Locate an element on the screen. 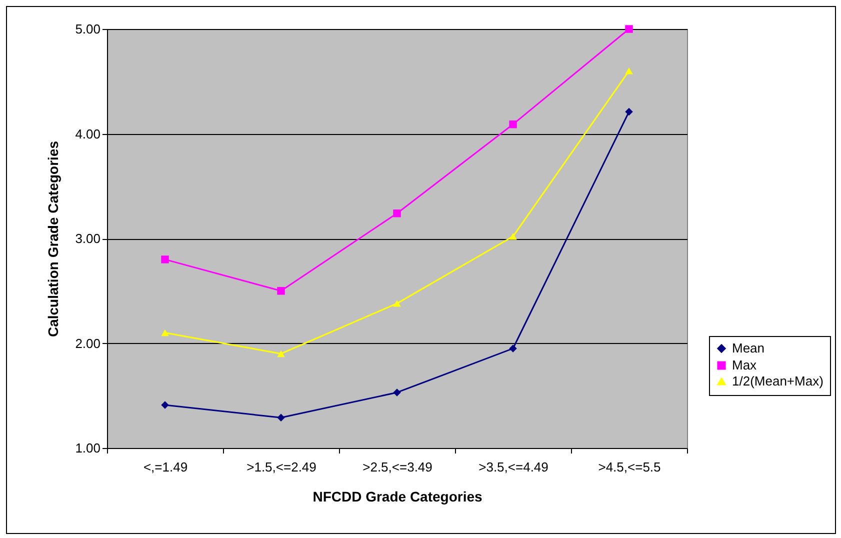 The width and height of the screenshot is (841, 538). x-axis-title: NFCDD Grade Categories is located at coordinates (397, 496).